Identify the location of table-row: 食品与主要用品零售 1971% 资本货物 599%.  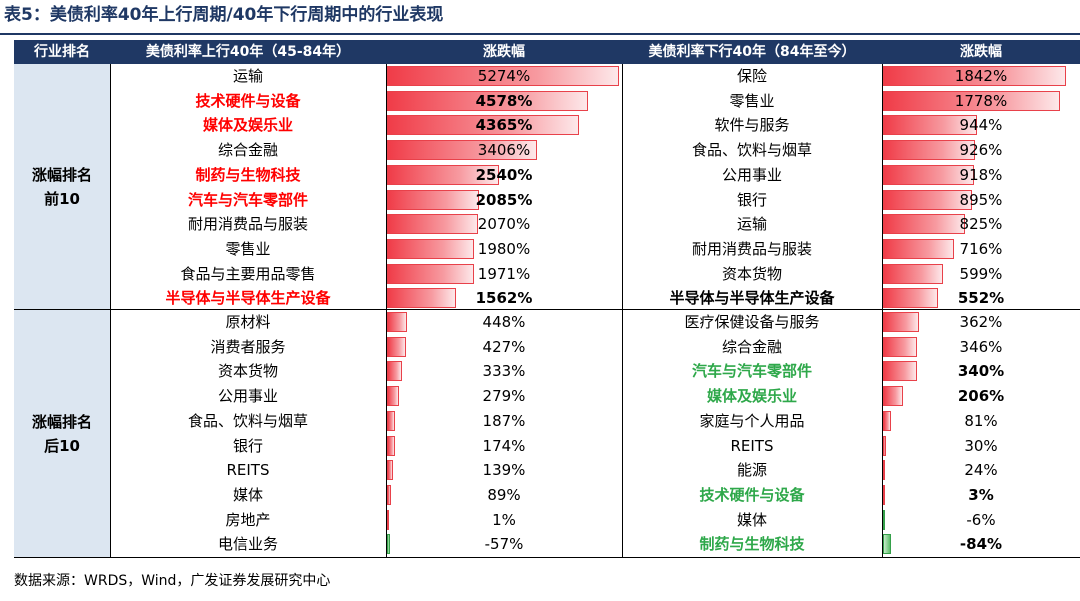
(595, 274).